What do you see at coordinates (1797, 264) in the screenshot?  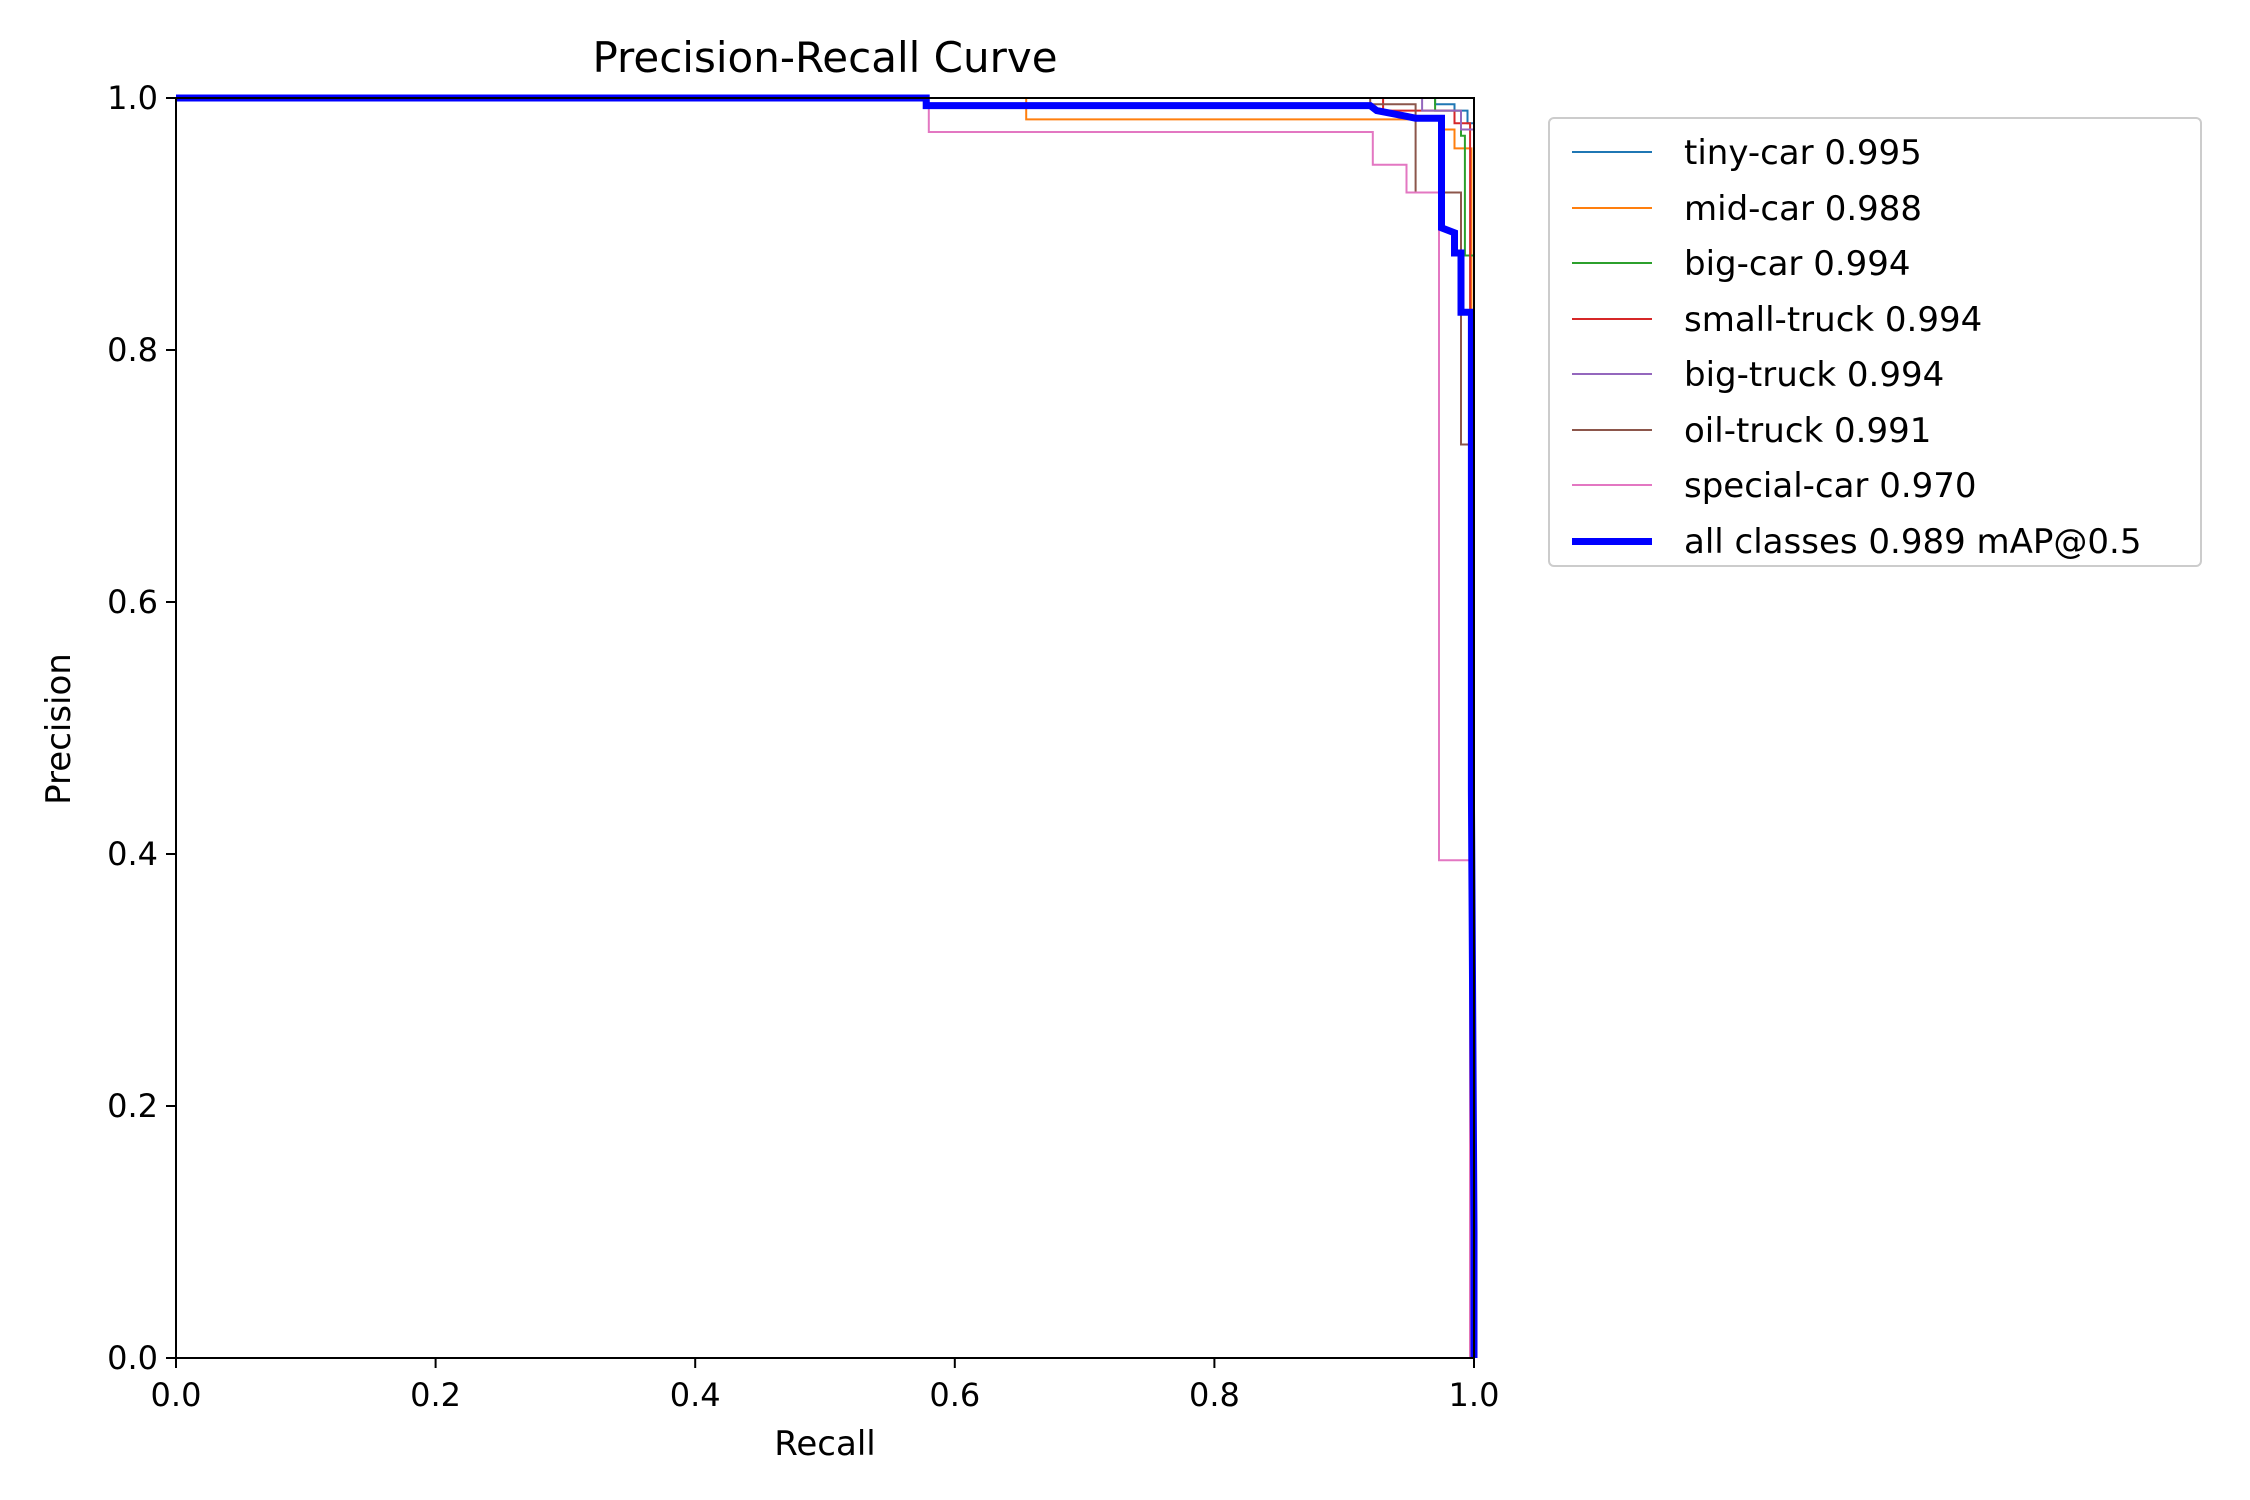 I see `legend-label: big-car 0.994` at bounding box center [1797, 264].